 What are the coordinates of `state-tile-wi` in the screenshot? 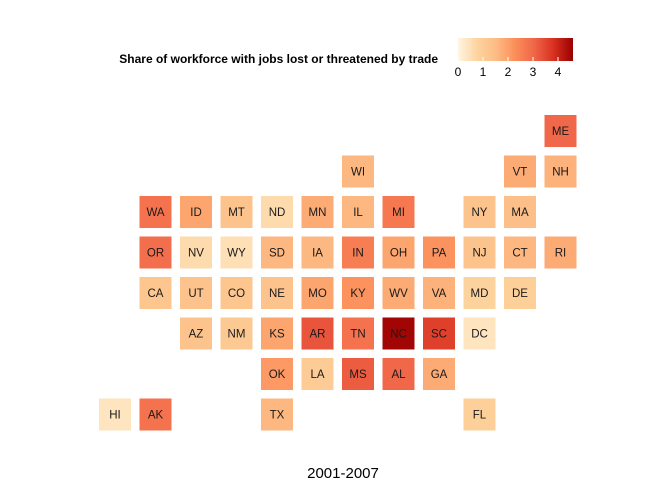 It's located at (358, 171).